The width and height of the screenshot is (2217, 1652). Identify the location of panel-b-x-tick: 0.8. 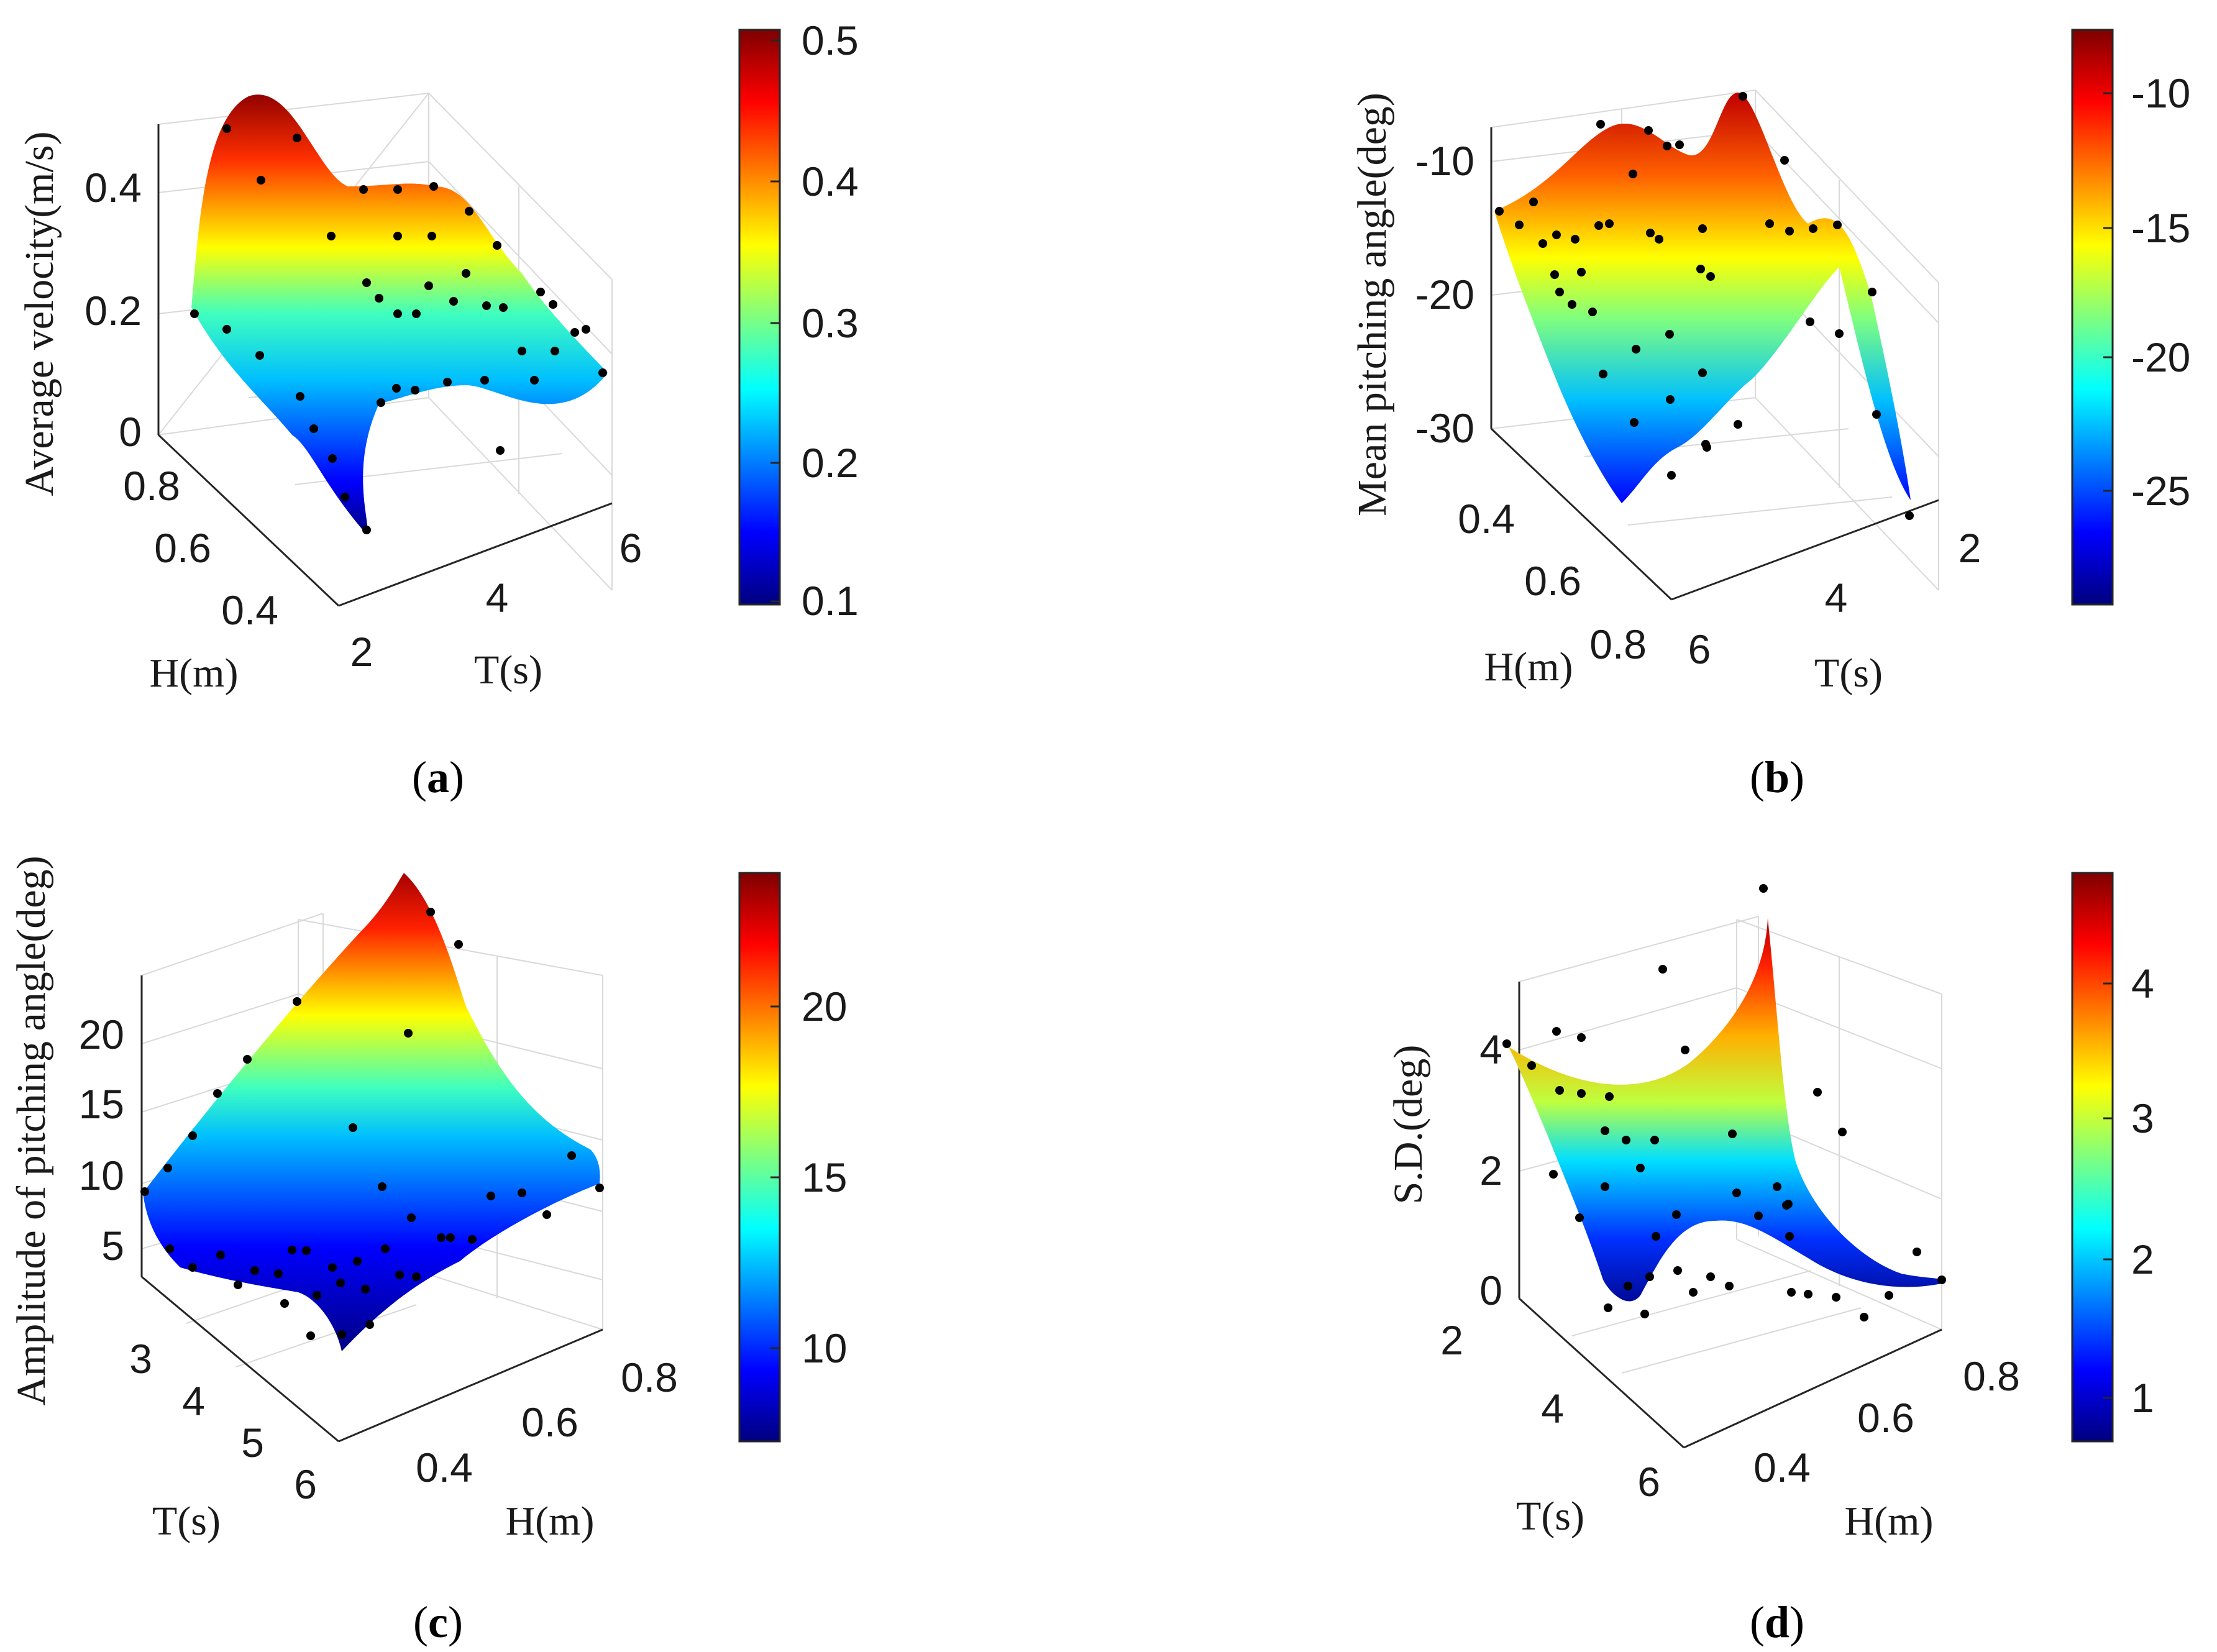
(1618, 644).